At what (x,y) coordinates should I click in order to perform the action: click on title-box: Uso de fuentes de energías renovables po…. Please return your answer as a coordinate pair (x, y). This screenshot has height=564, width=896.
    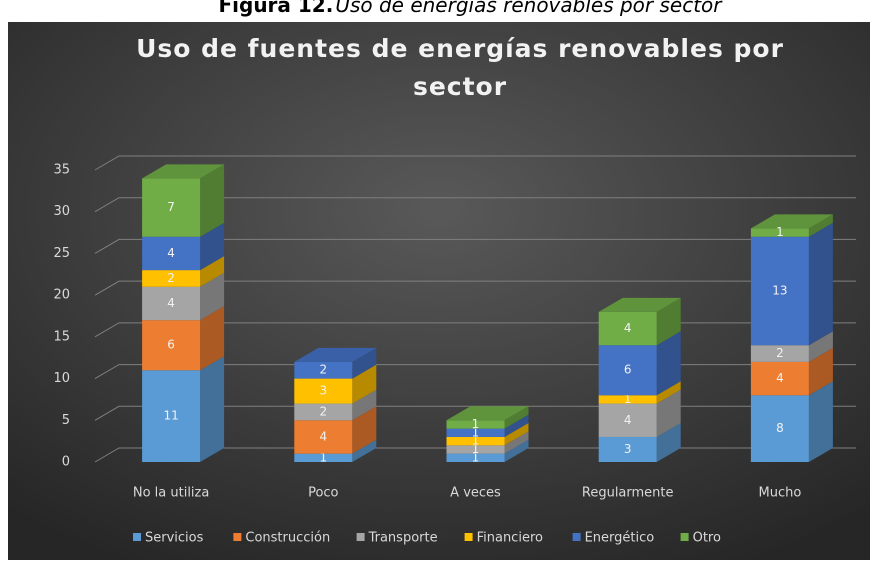
    Looking at the image, I should click on (460, 67).